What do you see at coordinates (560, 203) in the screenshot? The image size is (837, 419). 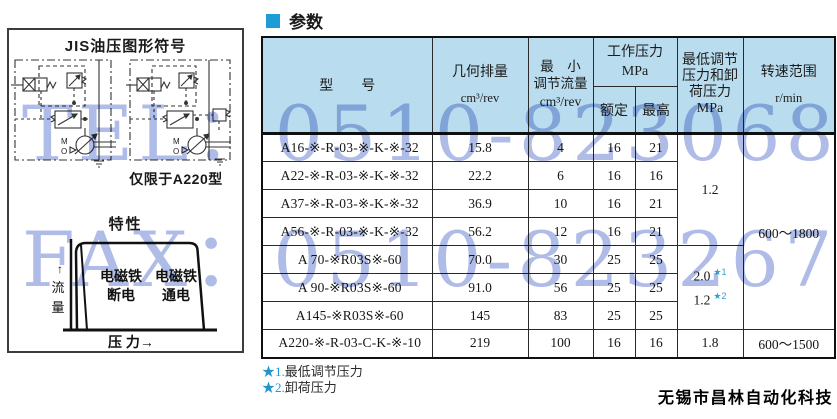 I see `min-flow-cell: 10` at bounding box center [560, 203].